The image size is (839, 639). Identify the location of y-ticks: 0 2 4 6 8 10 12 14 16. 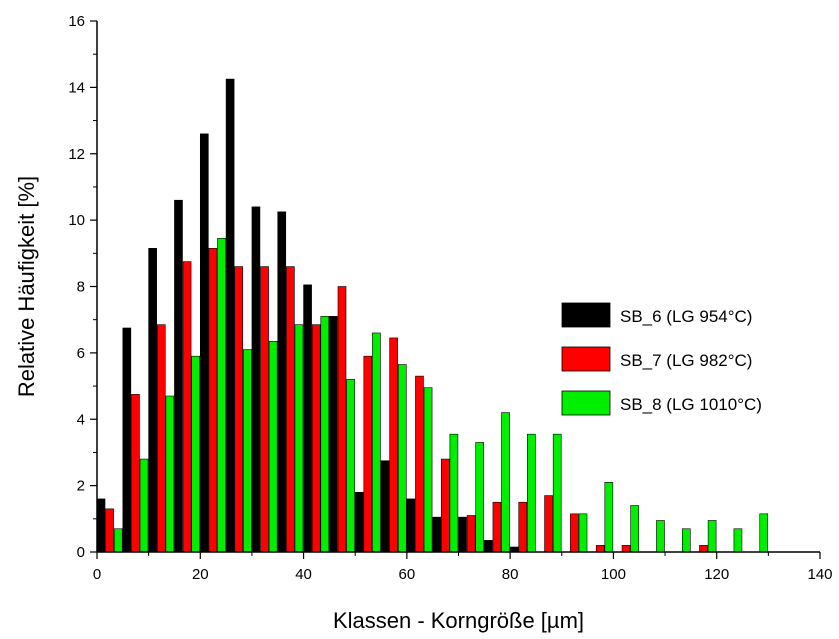
(82, 287).